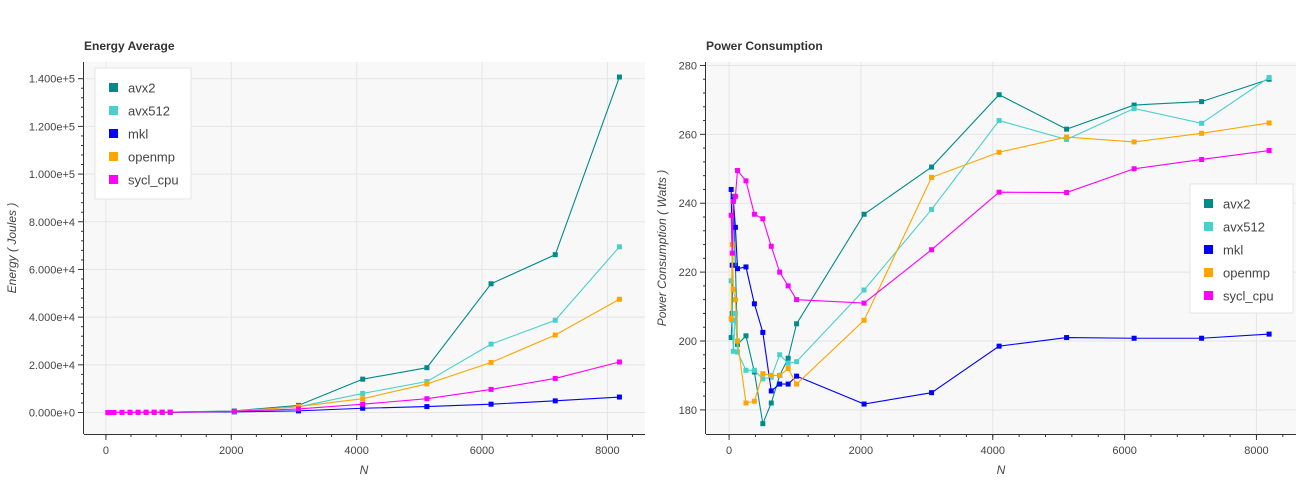  What do you see at coordinates (52, 318) in the screenshot?
I see `y-tick-label: 4.000e+4` at bounding box center [52, 318].